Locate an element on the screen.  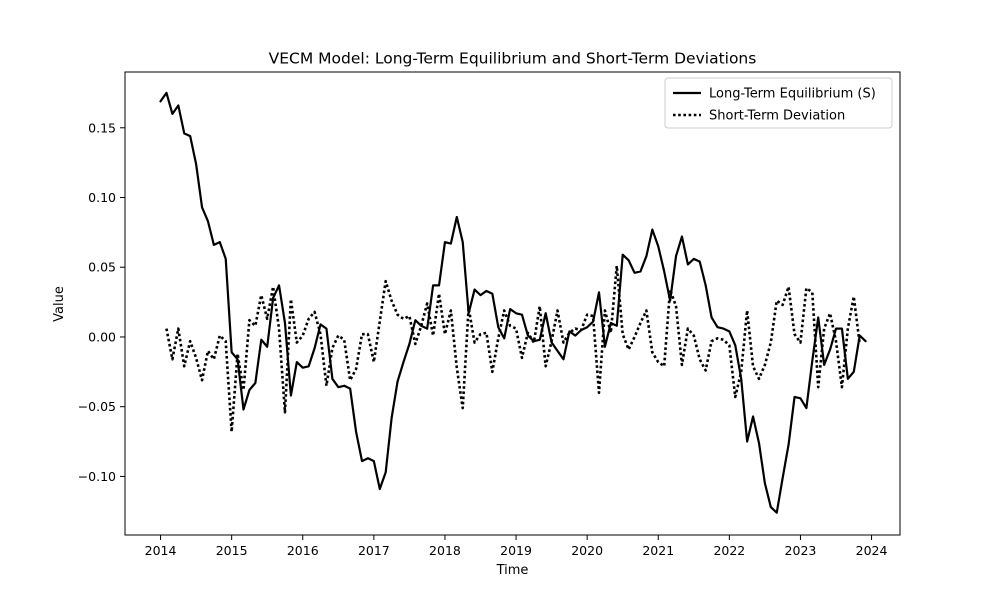
y-axis-title: Value is located at coordinates (59, 304).